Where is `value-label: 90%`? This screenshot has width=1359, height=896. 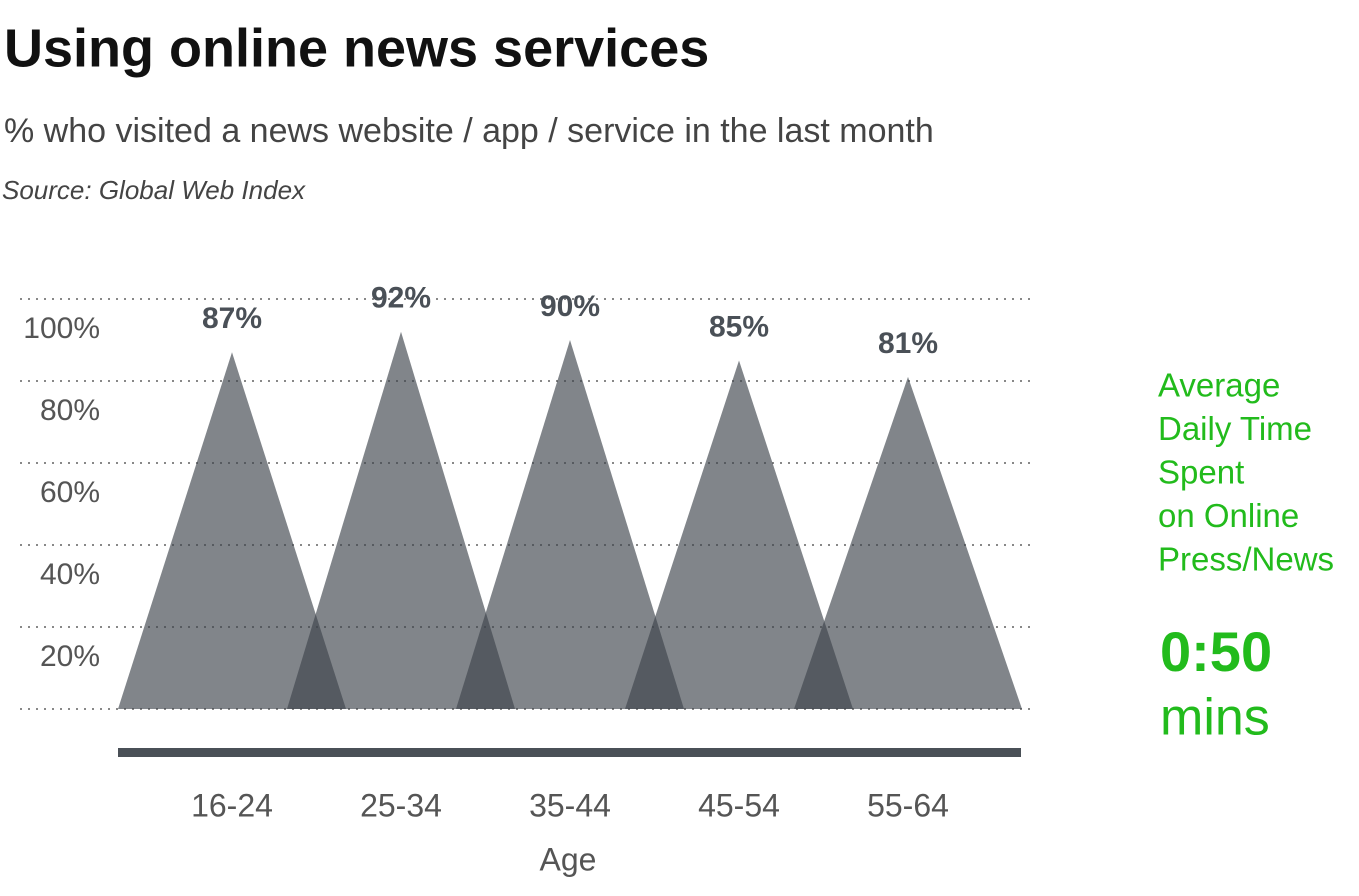 value-label: 90% is located at coordinates (570, 306).